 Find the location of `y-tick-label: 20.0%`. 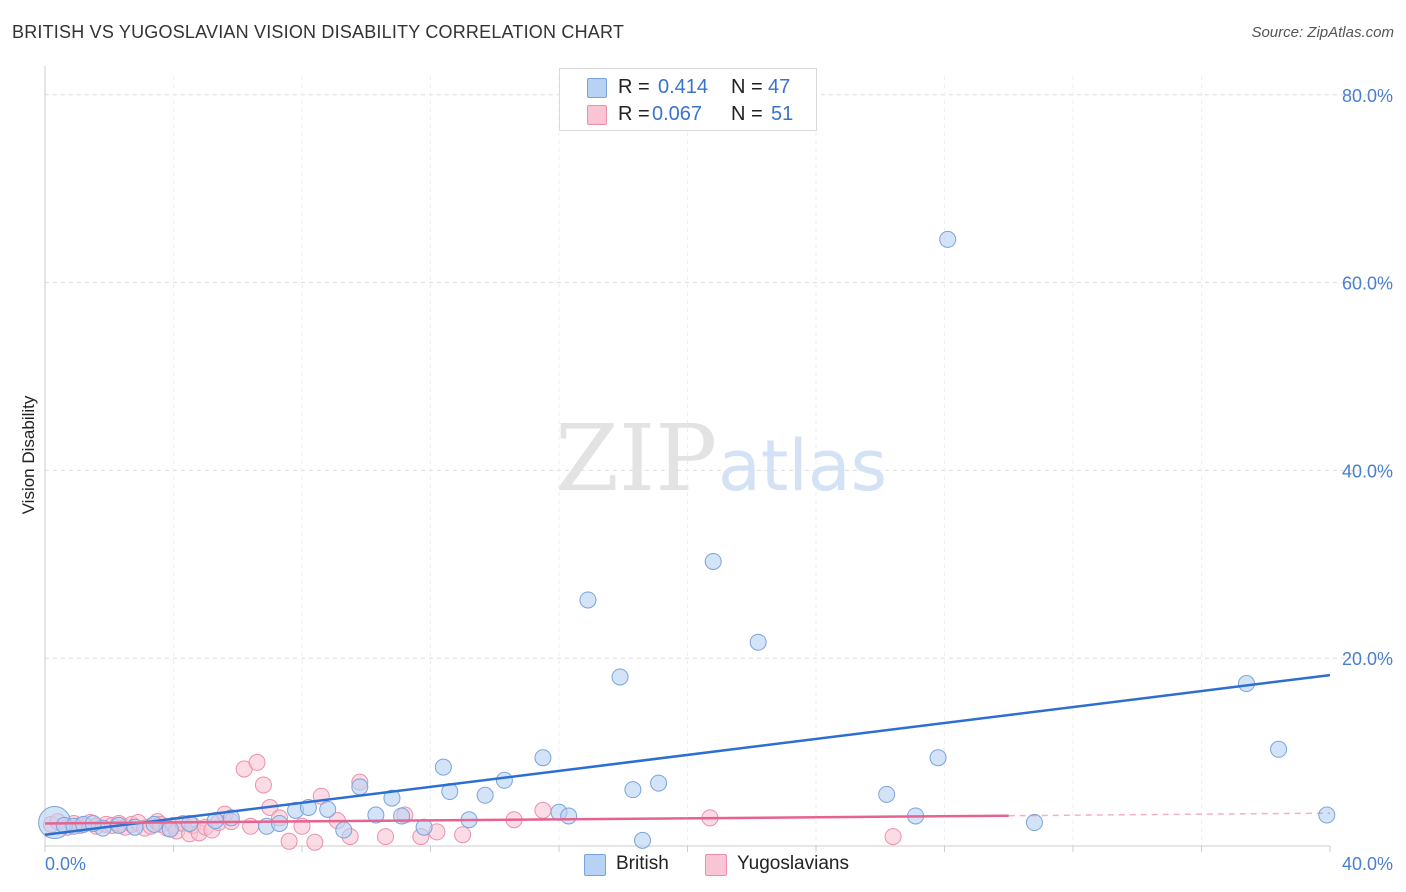

y-tick-label: 20.0% is located at coordinates (1367, 659).